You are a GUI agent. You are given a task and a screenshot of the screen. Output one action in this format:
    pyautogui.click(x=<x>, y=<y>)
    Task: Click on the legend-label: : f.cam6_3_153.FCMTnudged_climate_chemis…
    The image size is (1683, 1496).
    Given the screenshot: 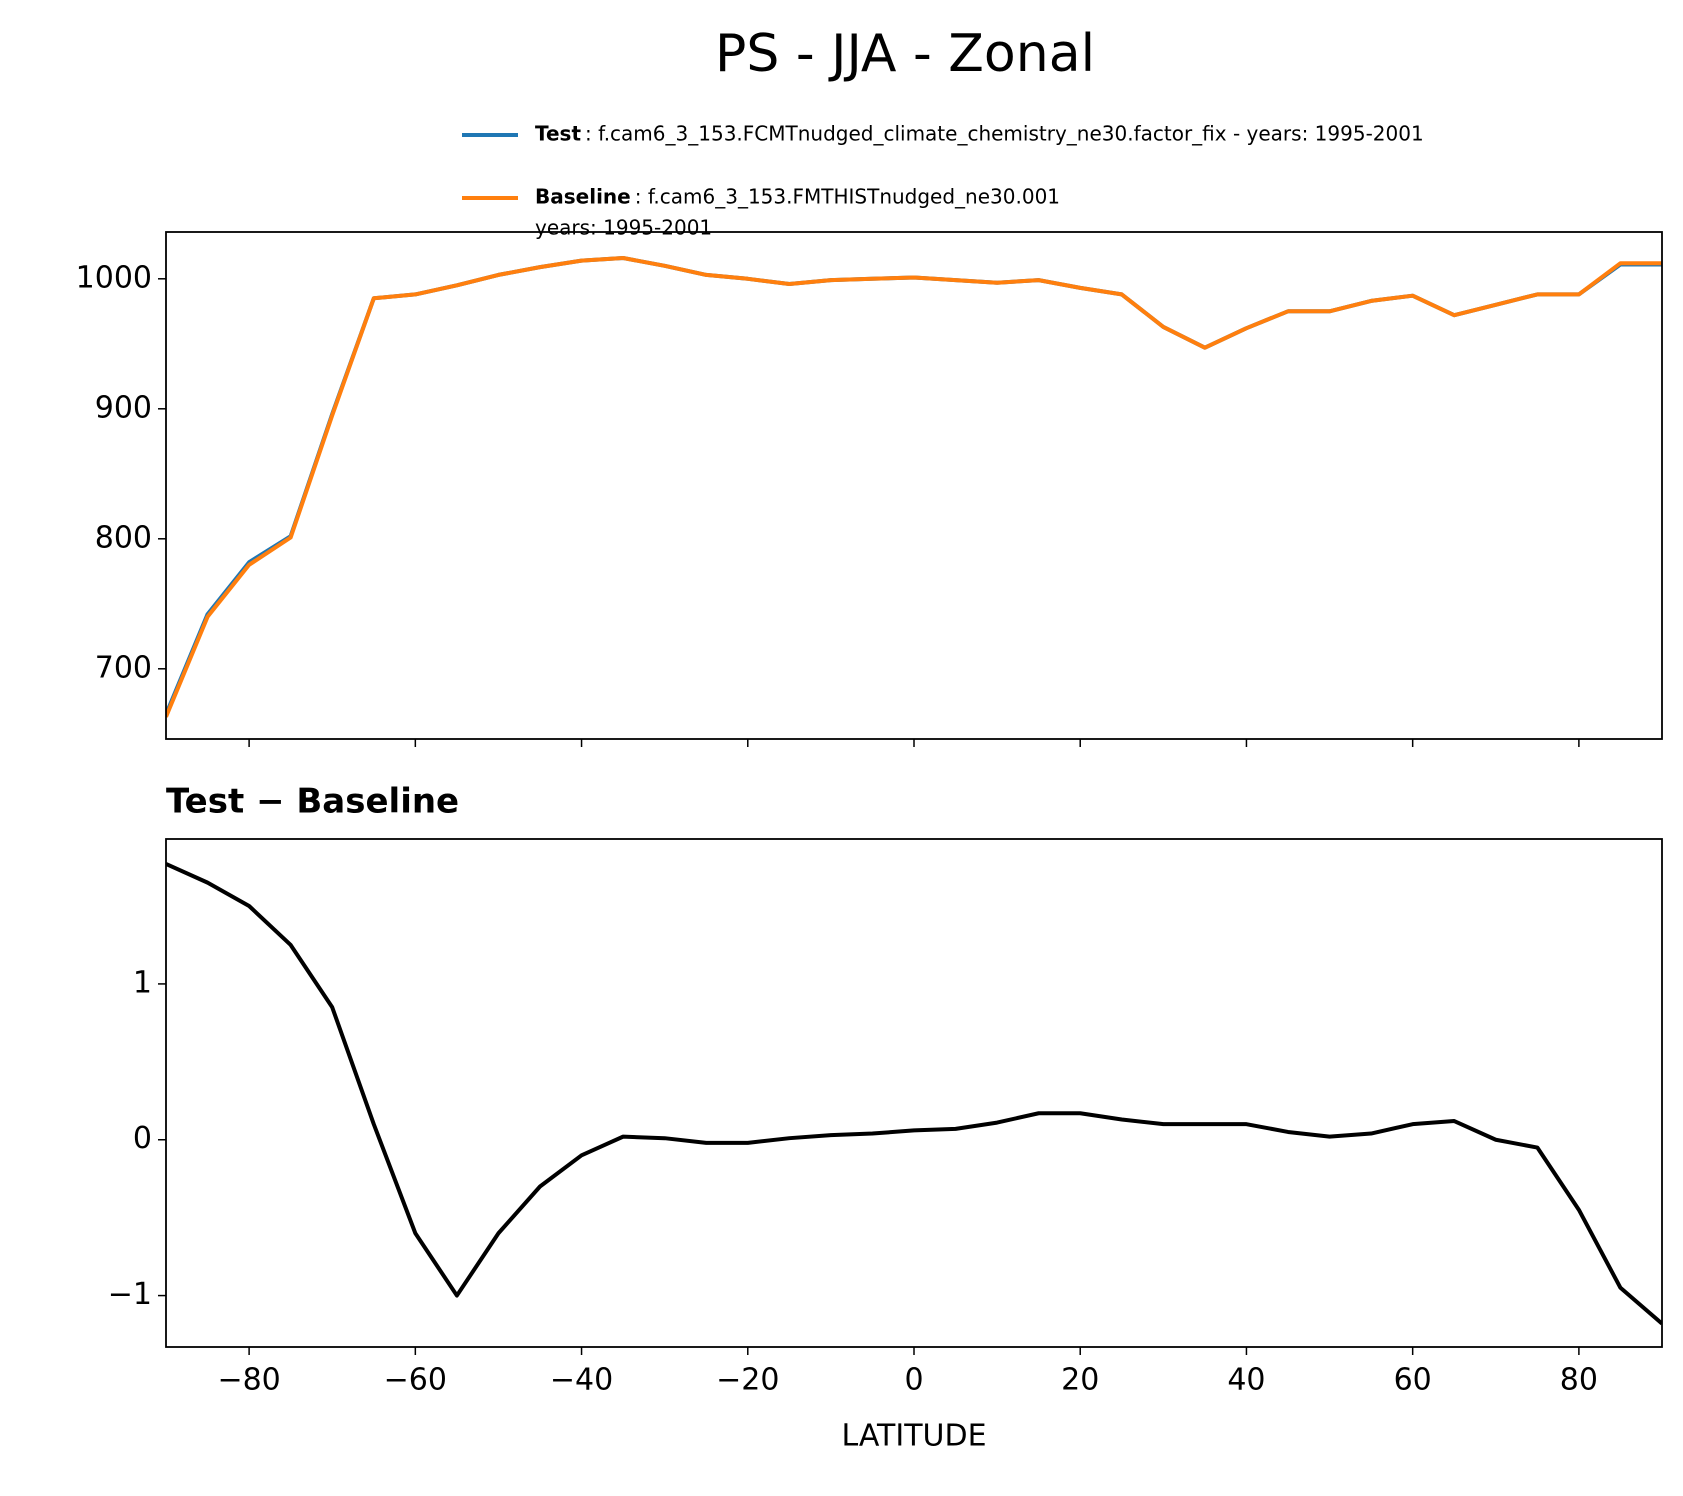 What is the action you would take?
    pyautogui.click(x=1004, y=134)
    